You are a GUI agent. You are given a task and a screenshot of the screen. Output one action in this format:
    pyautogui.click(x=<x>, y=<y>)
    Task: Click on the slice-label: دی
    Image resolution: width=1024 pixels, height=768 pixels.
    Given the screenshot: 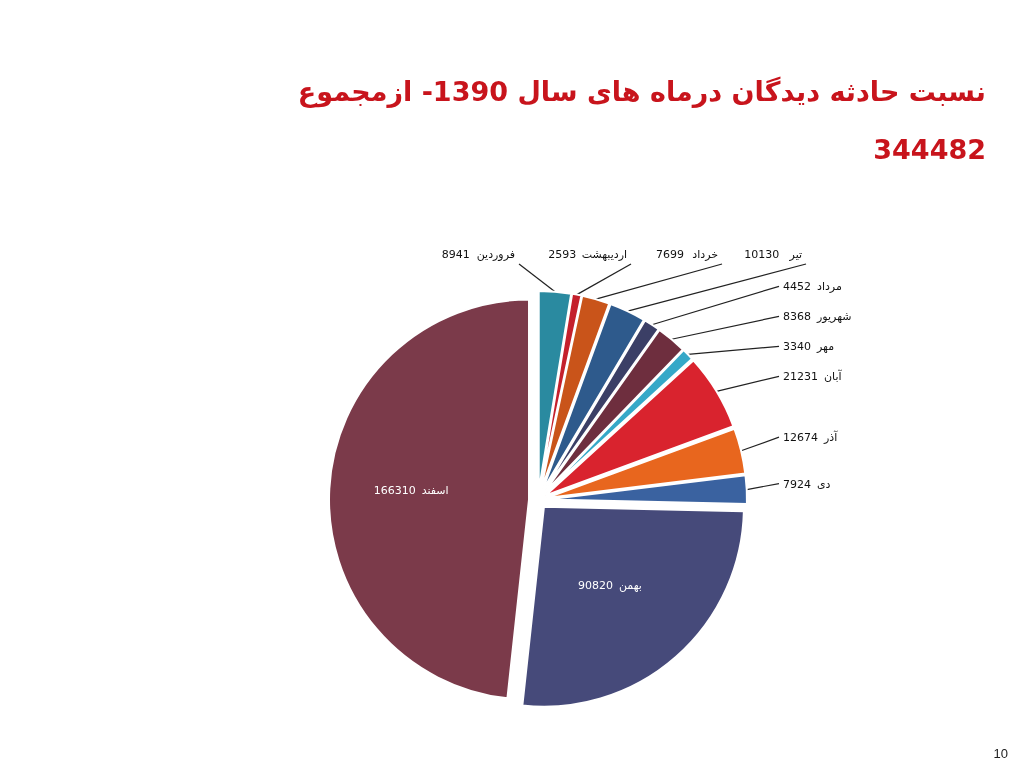 What is the action you would take?
    pyautogui.click(x=824, y=484)
    